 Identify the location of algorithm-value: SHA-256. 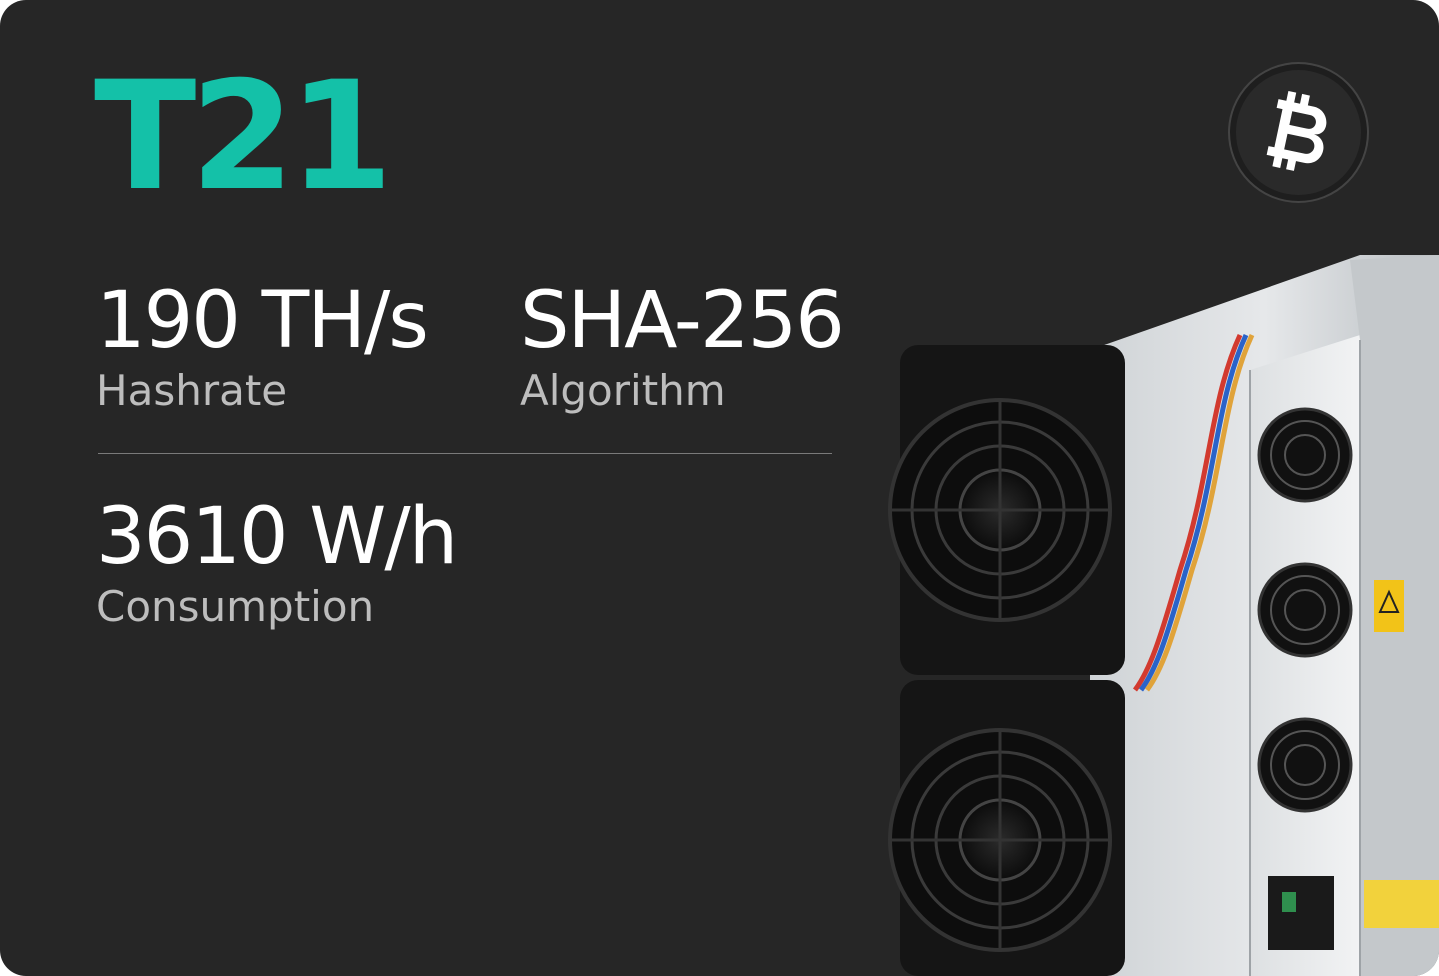
(682, 321).